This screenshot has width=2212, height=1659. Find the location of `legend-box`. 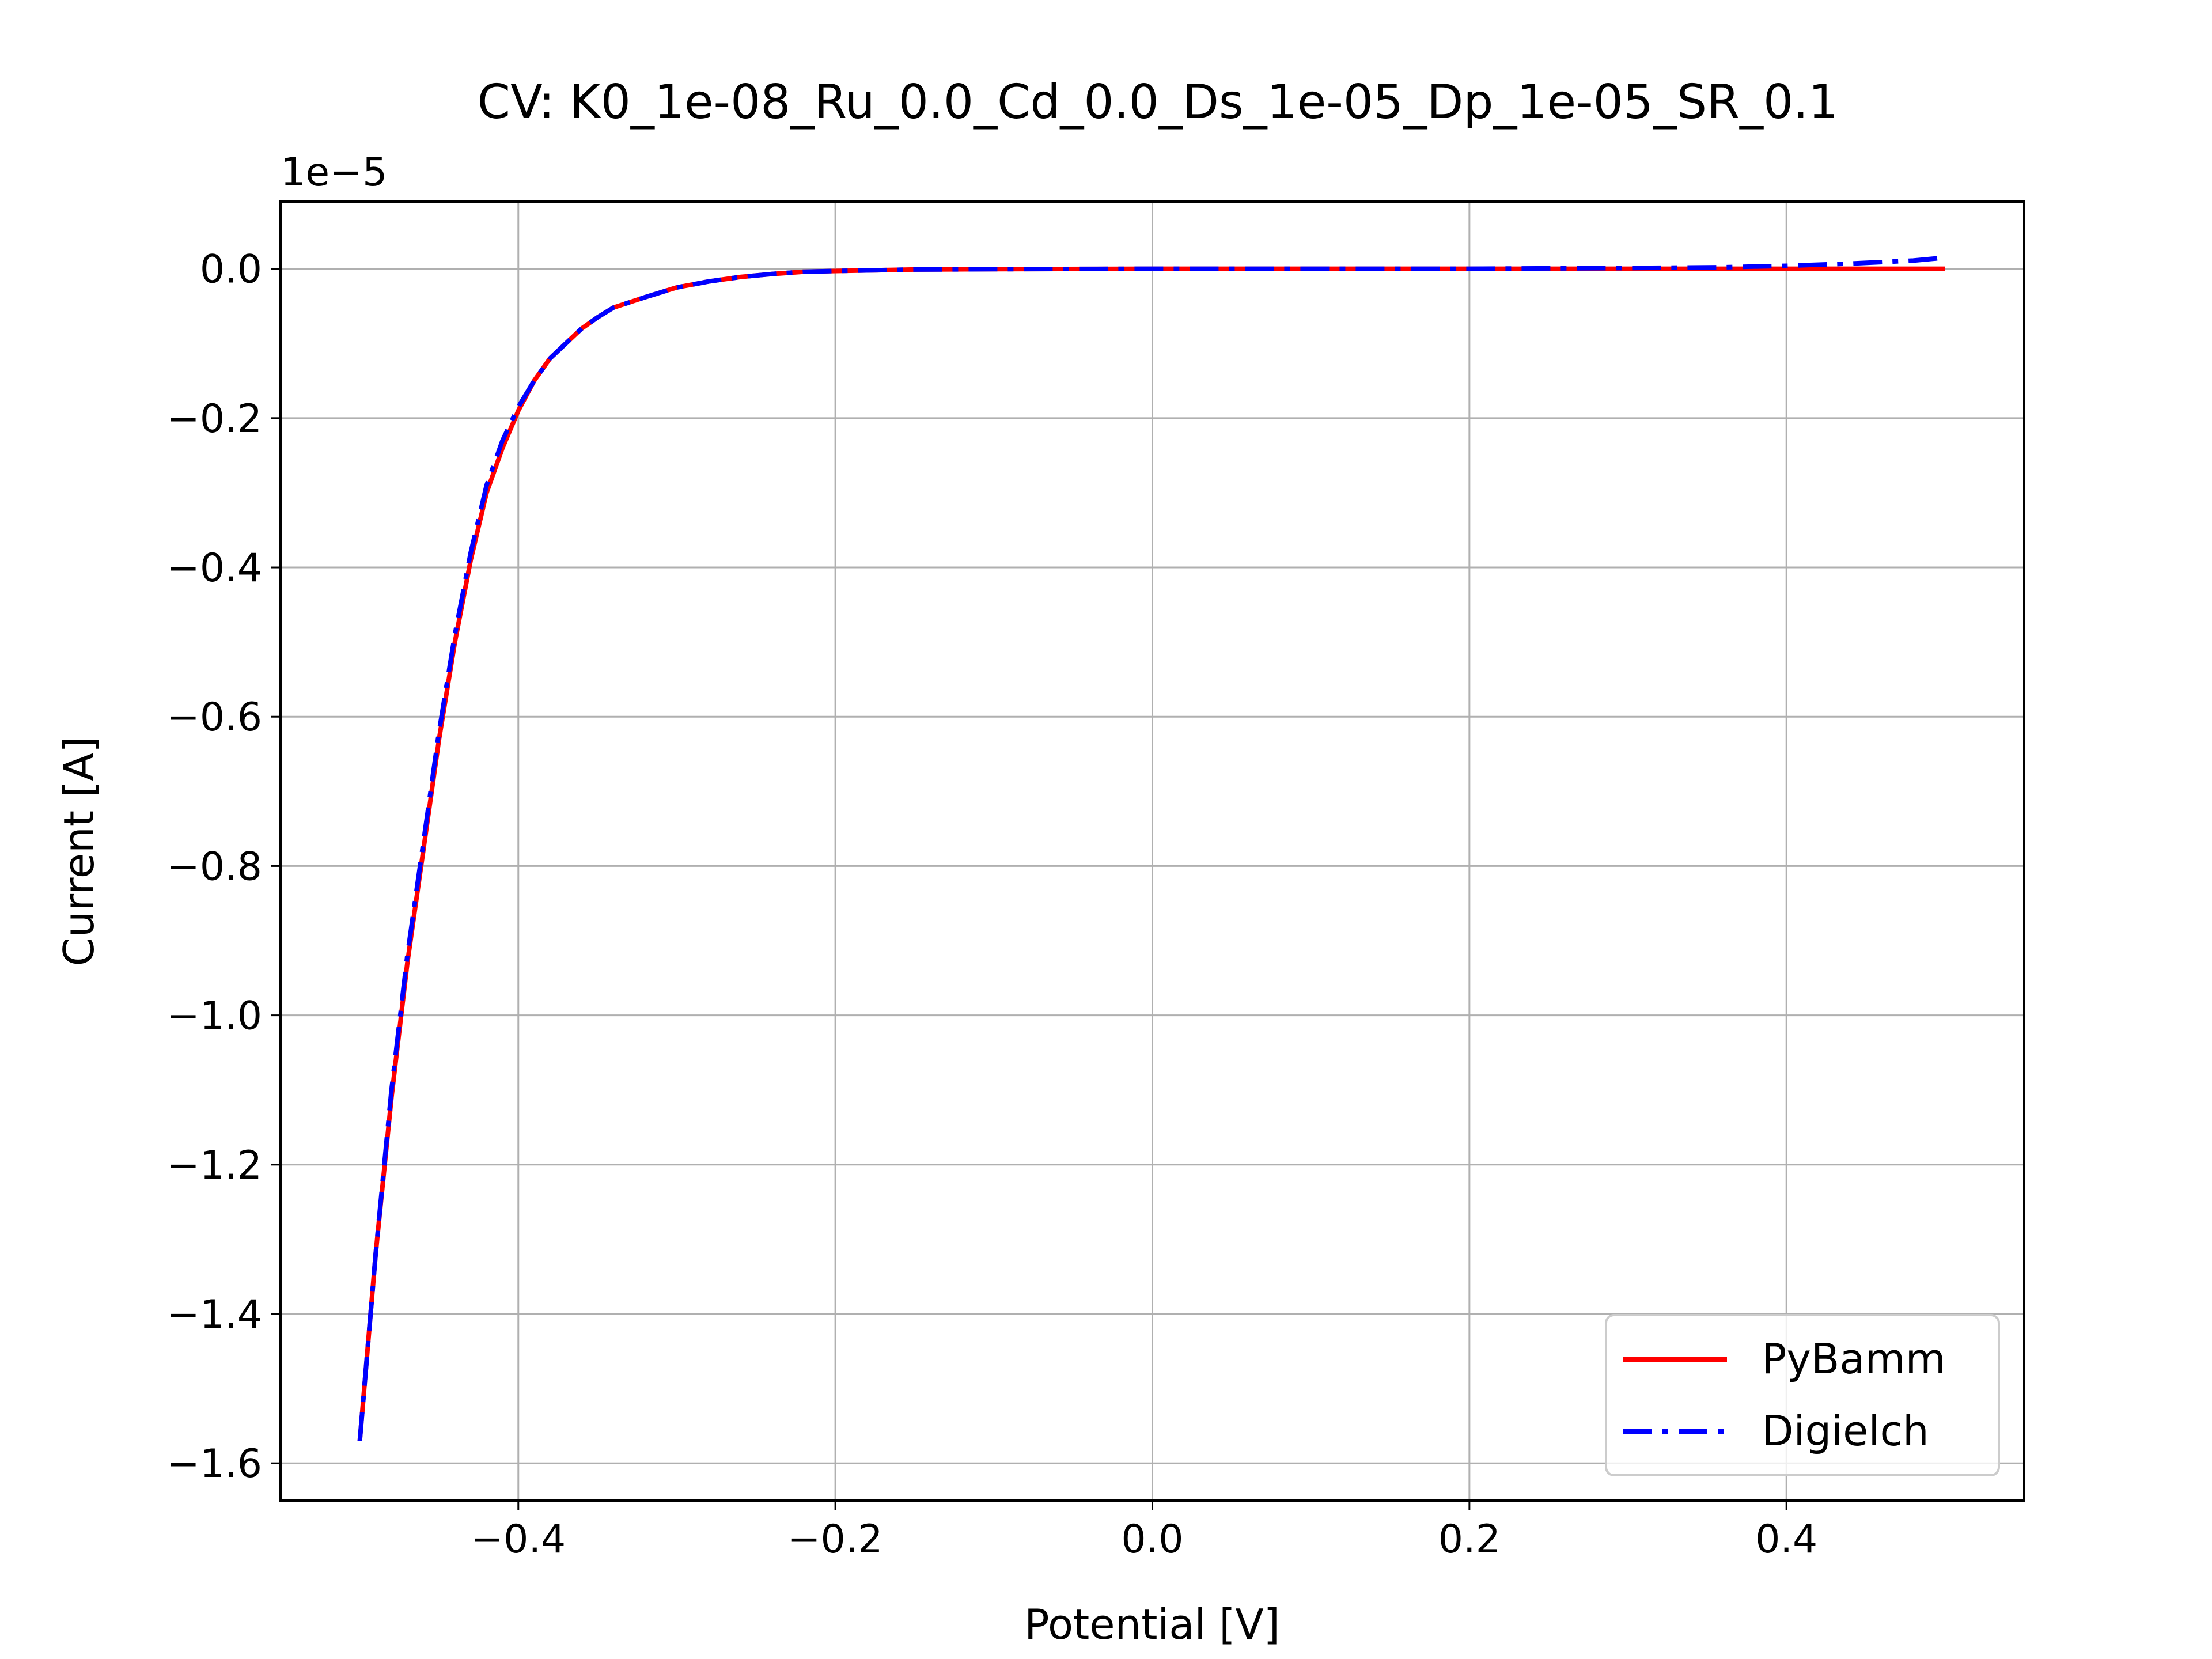

legend-box is located at coordinates (1802, 1395).